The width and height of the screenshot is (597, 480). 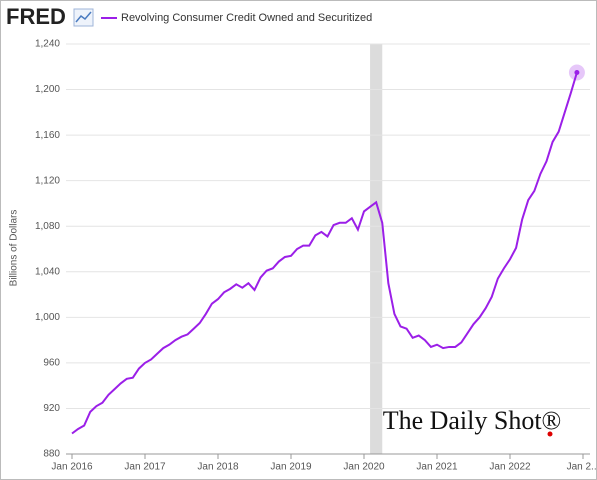 I want to click on last-point, so click(x=577, y=72).